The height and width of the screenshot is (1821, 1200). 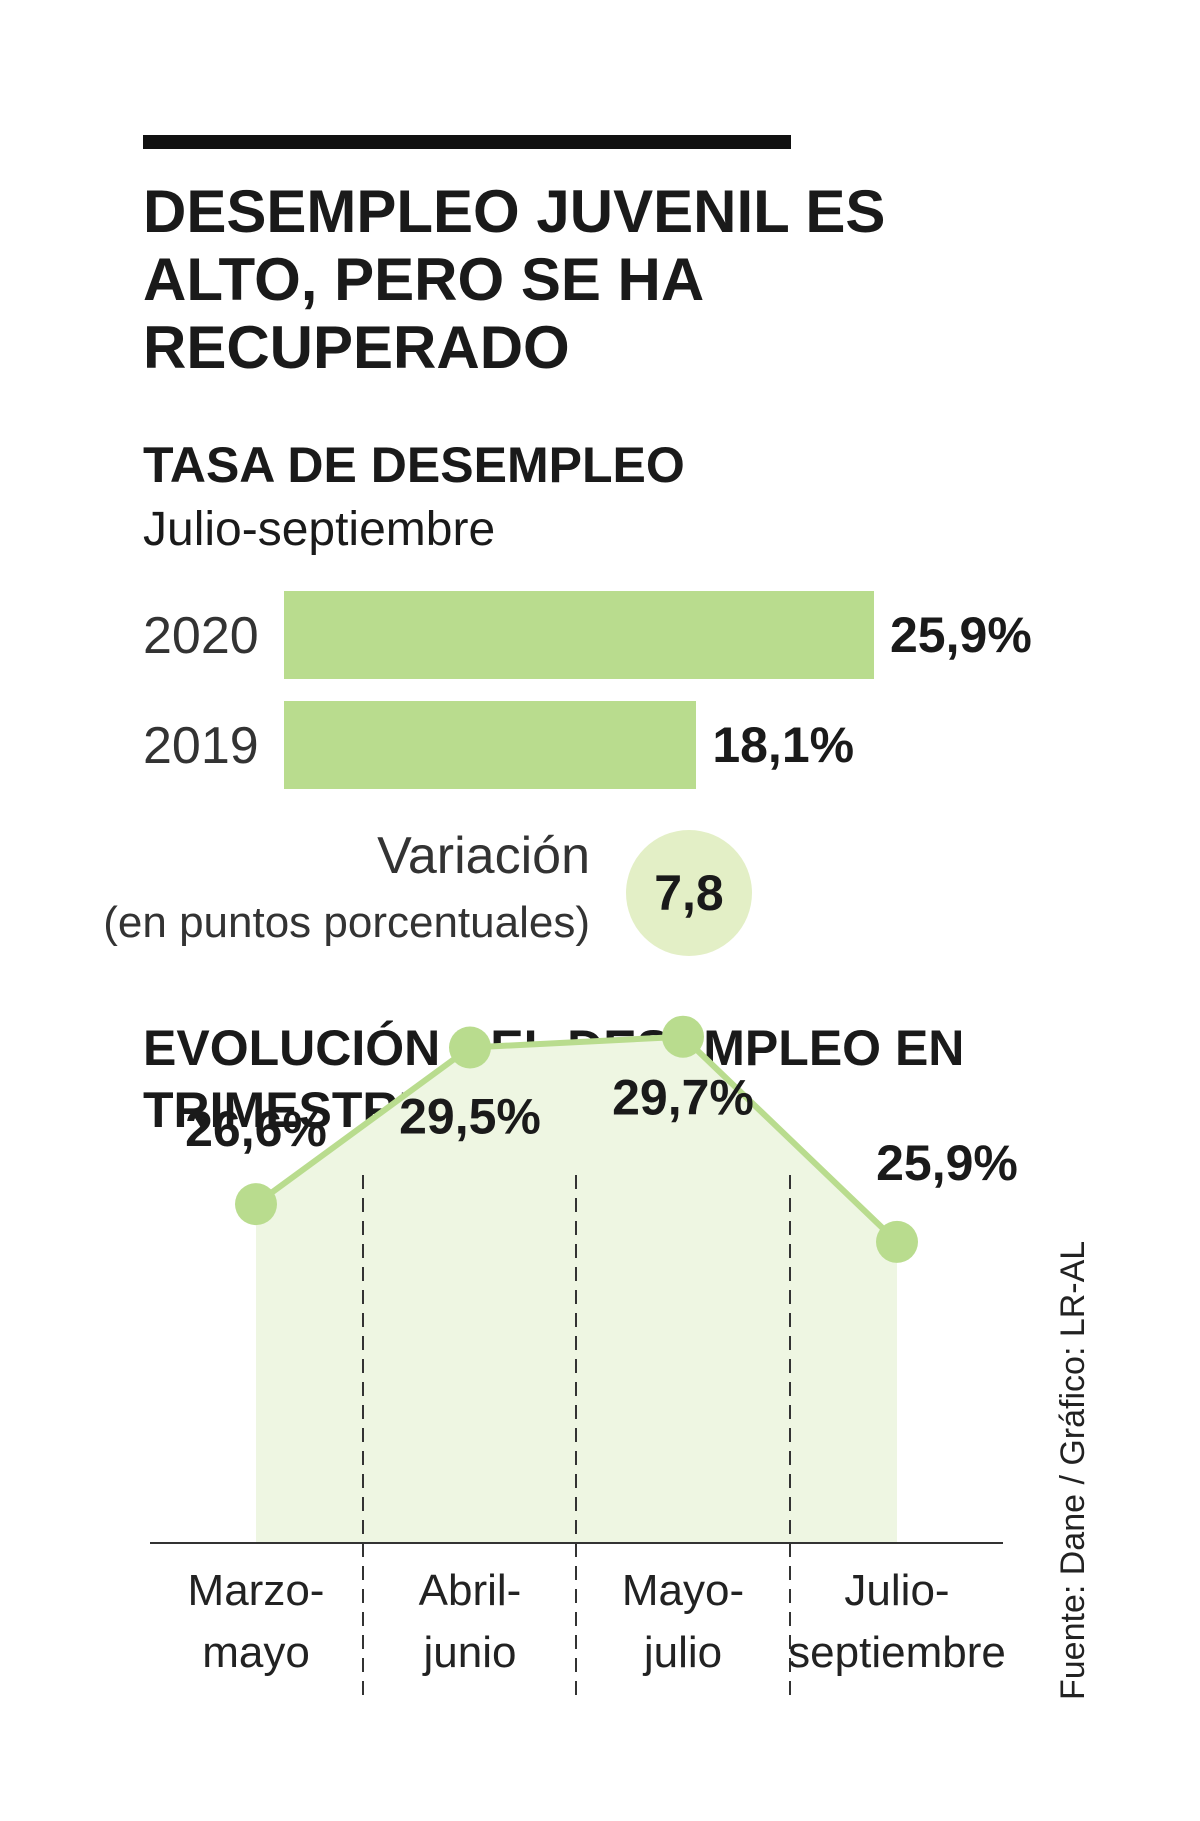 What do you see at coordinates (256, 1652) in the screenshot?
I see `x-tick-label: mayo` at bounding box center [256, 1652].